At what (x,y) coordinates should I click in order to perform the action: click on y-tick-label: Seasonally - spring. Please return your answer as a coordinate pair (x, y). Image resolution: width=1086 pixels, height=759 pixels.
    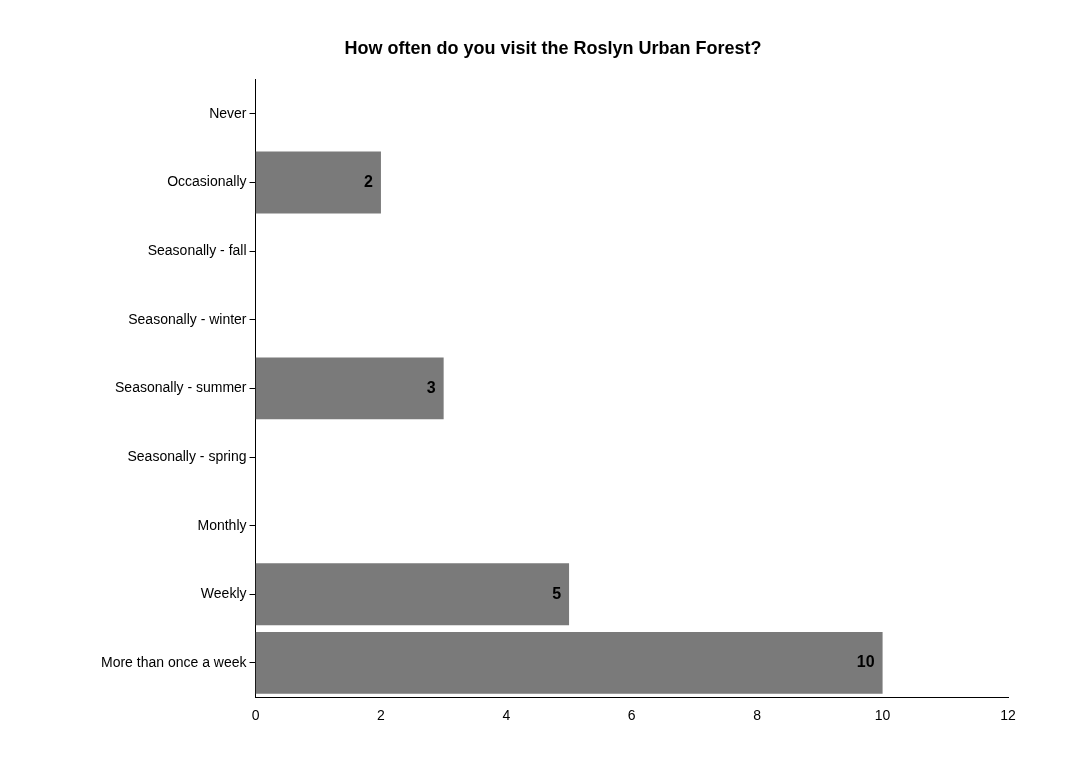
    Looking at the image, I should click on (187, 455).